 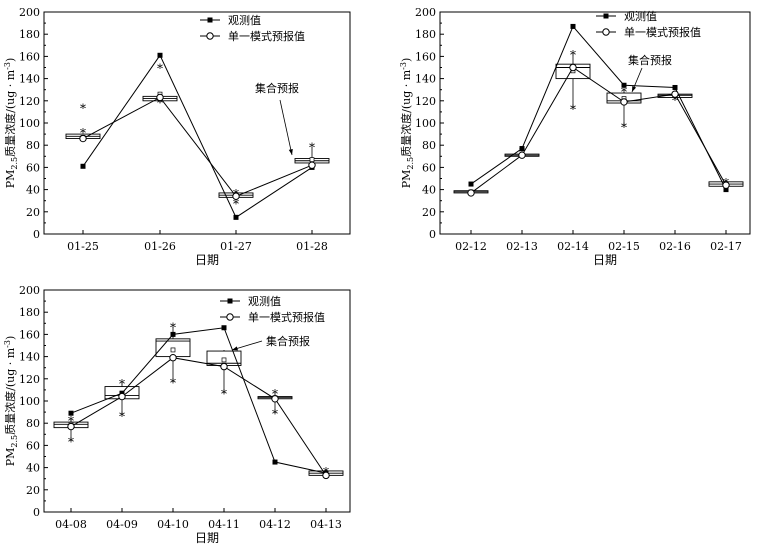 I want to click on x-tick-label: 04-09, so click(x=122, y=524).